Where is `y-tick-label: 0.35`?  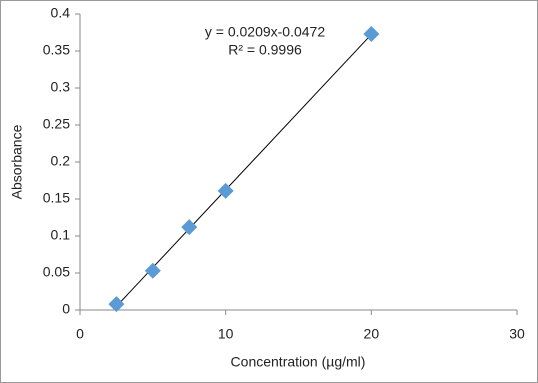 y-tick-label: 0.35 is located at coordinates (56, 50).